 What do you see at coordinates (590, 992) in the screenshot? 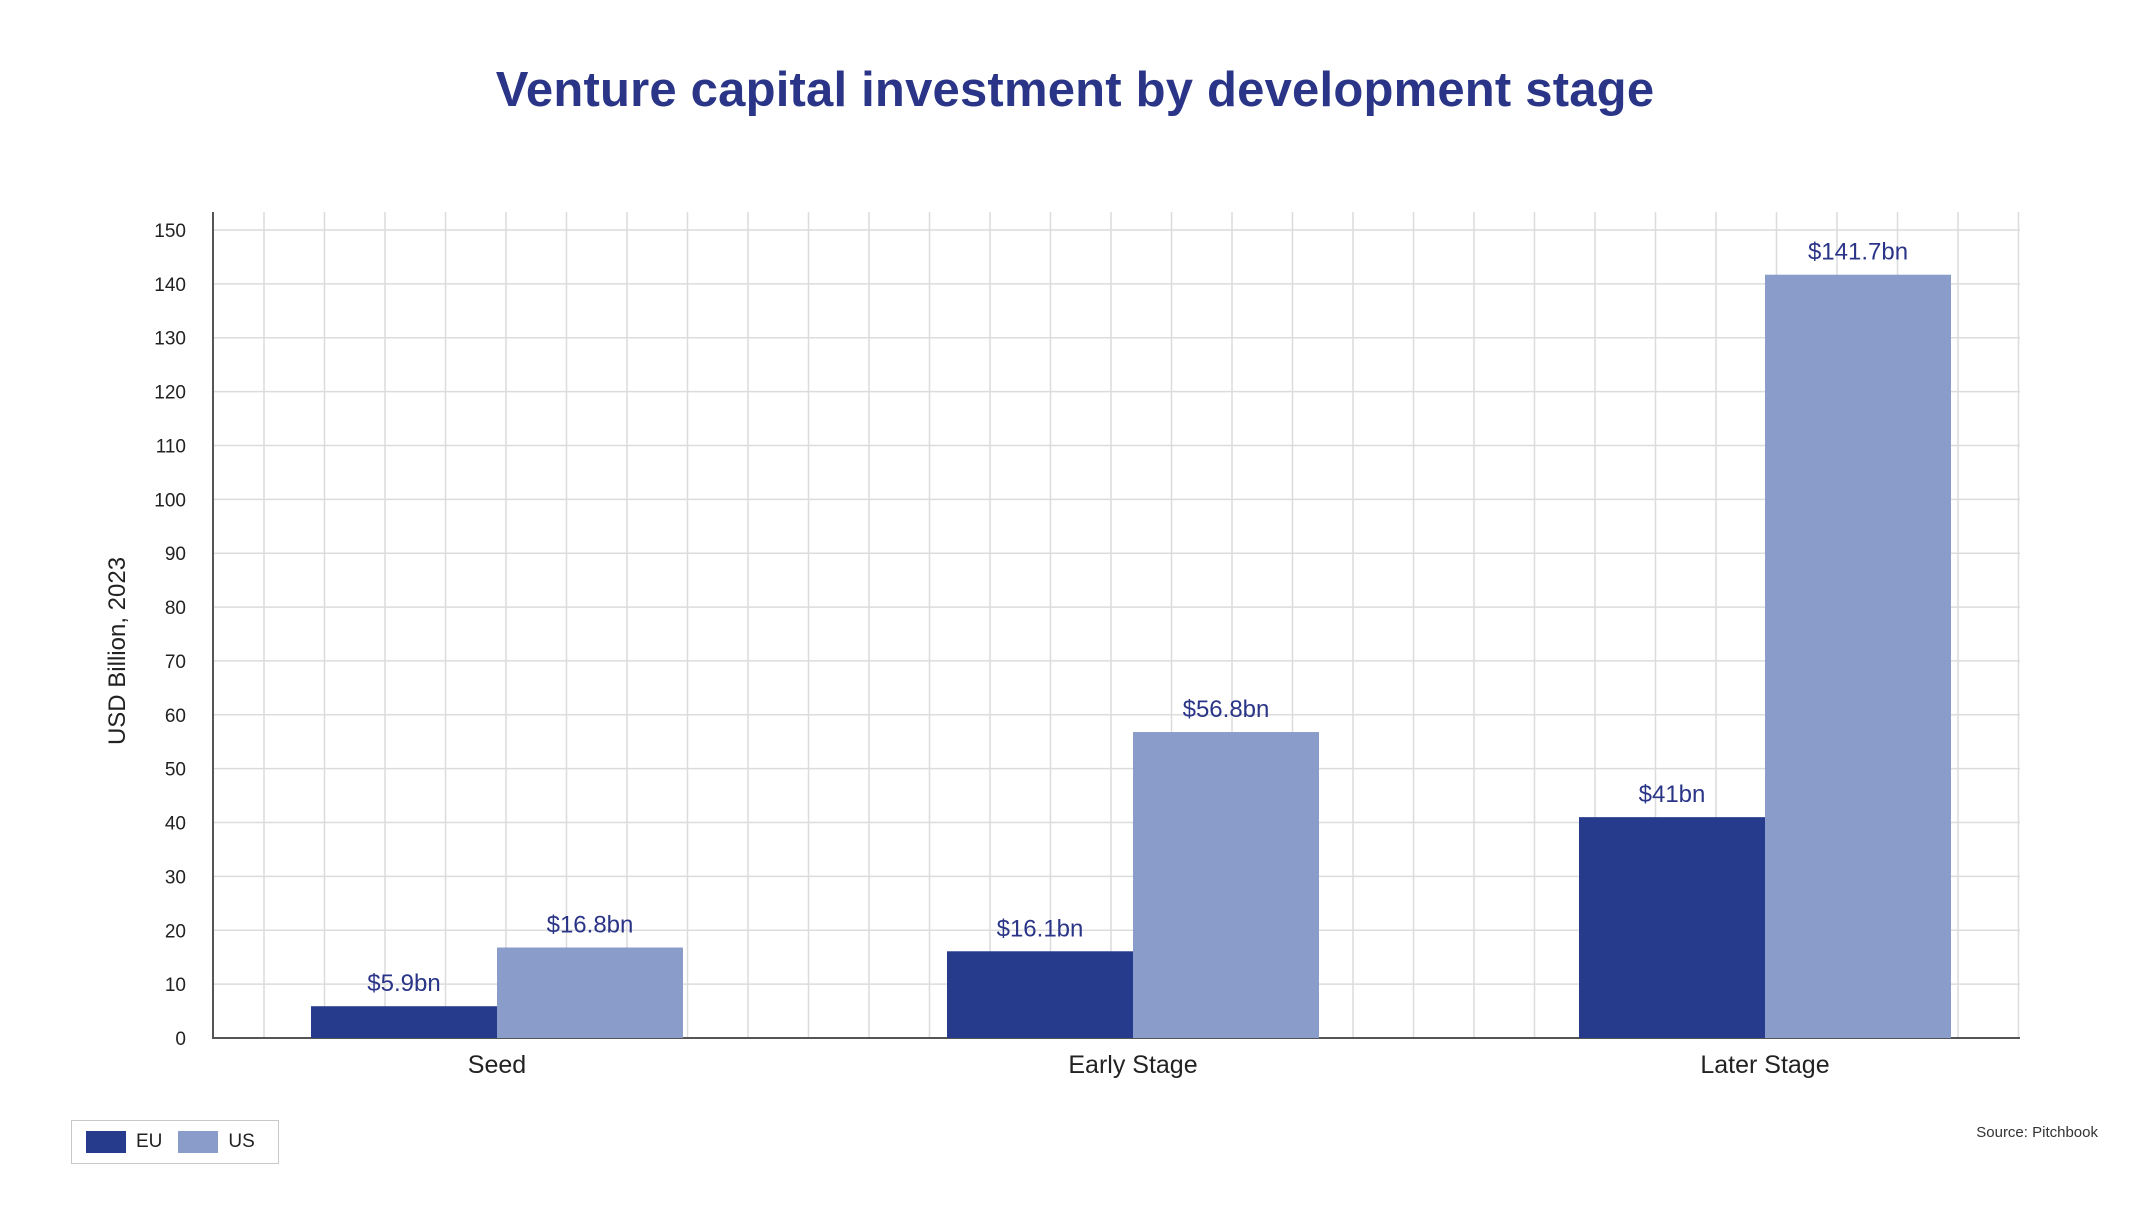
I see `bar-us-seed` at bounding box center [590, 992].